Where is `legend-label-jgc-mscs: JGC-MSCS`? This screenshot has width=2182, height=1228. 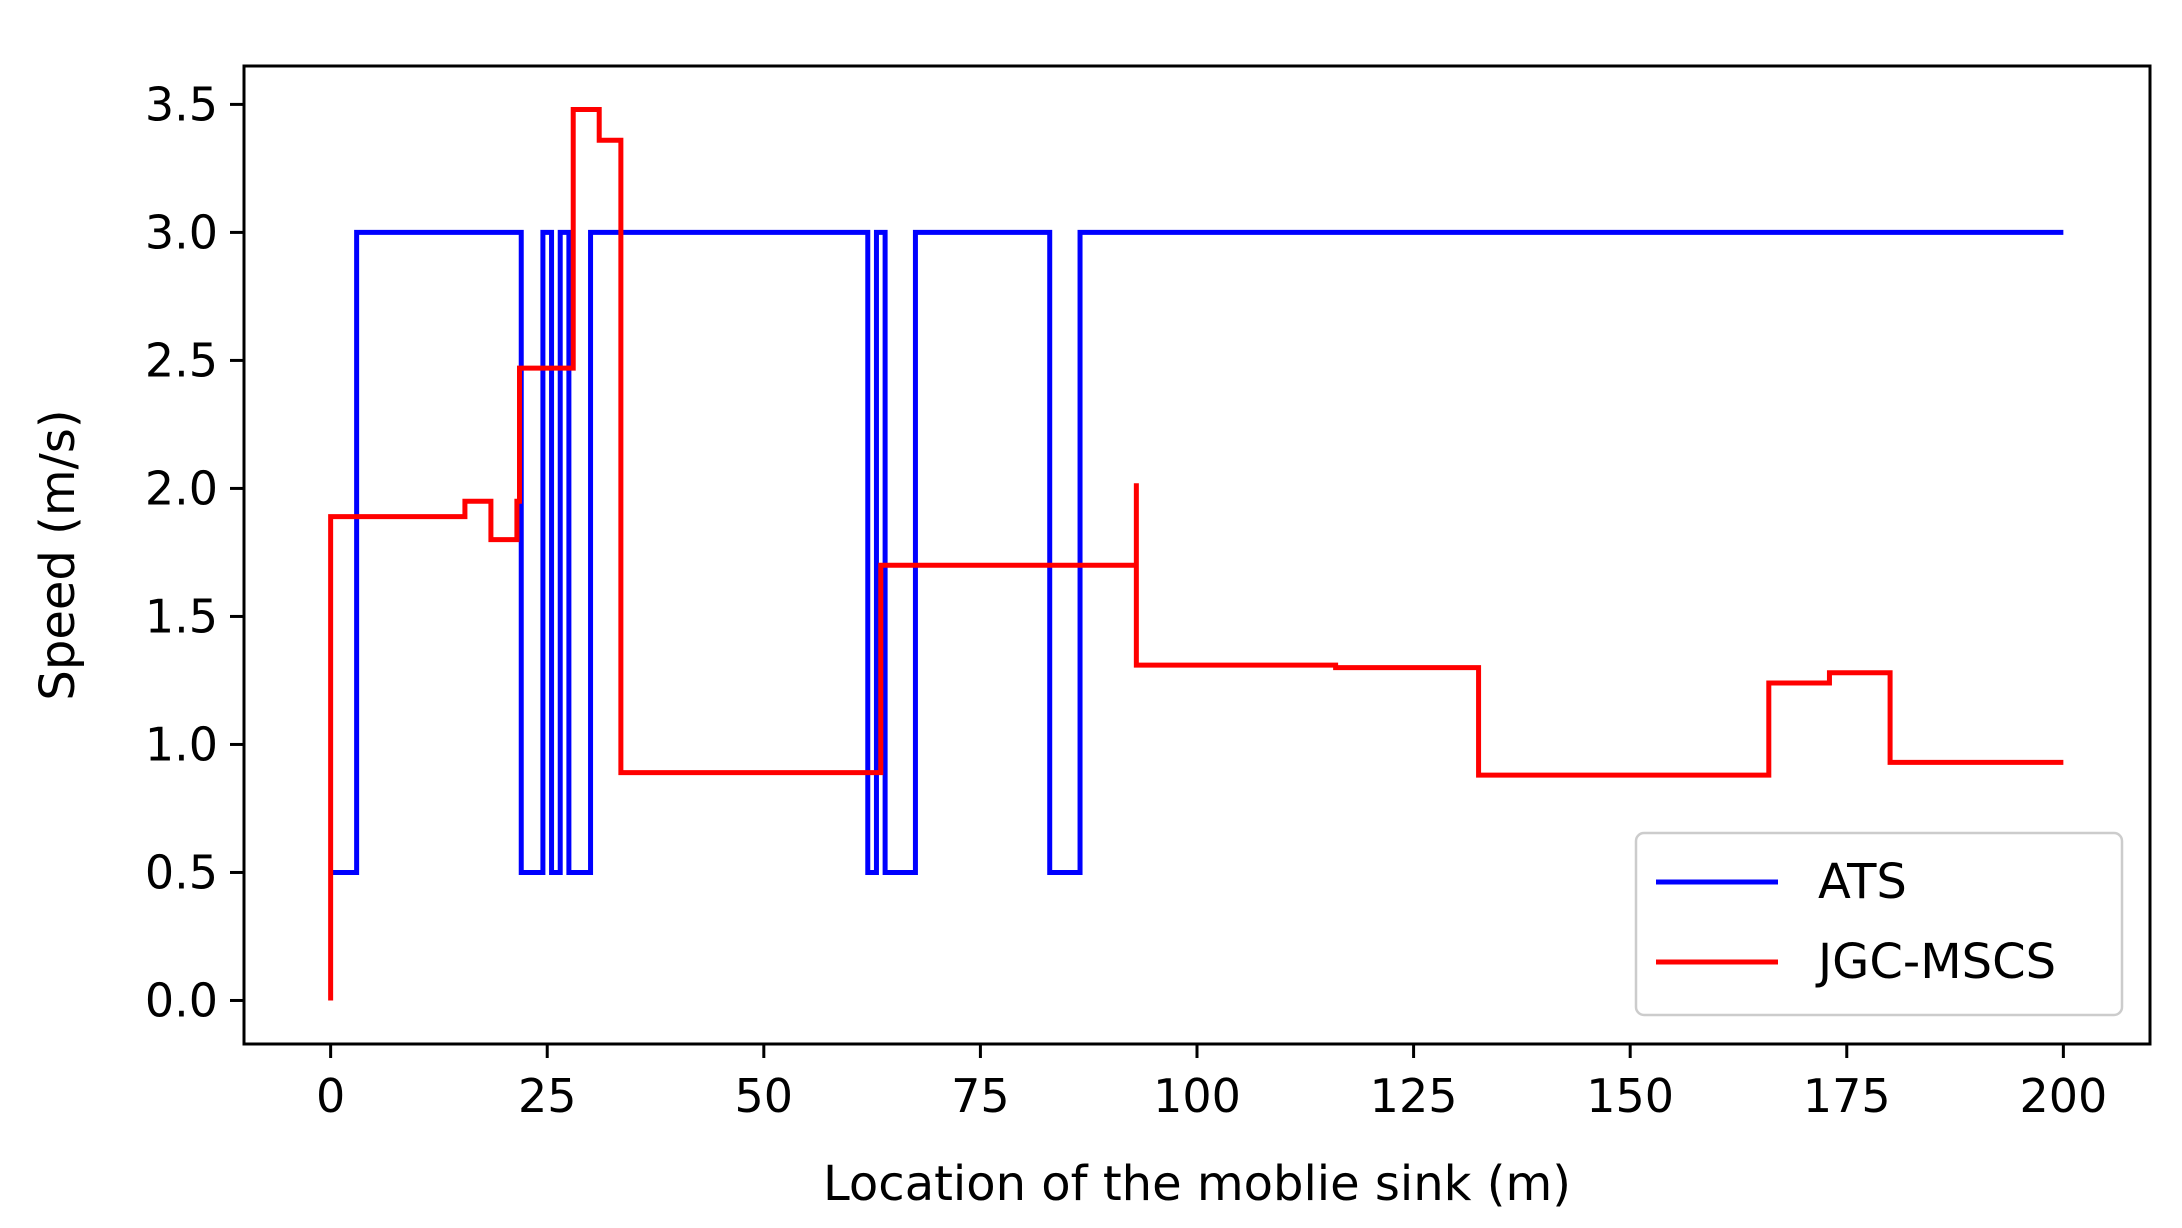 legend-label-jgc-mscs: JGC-MSCS is located at coordinates (1935, 962).